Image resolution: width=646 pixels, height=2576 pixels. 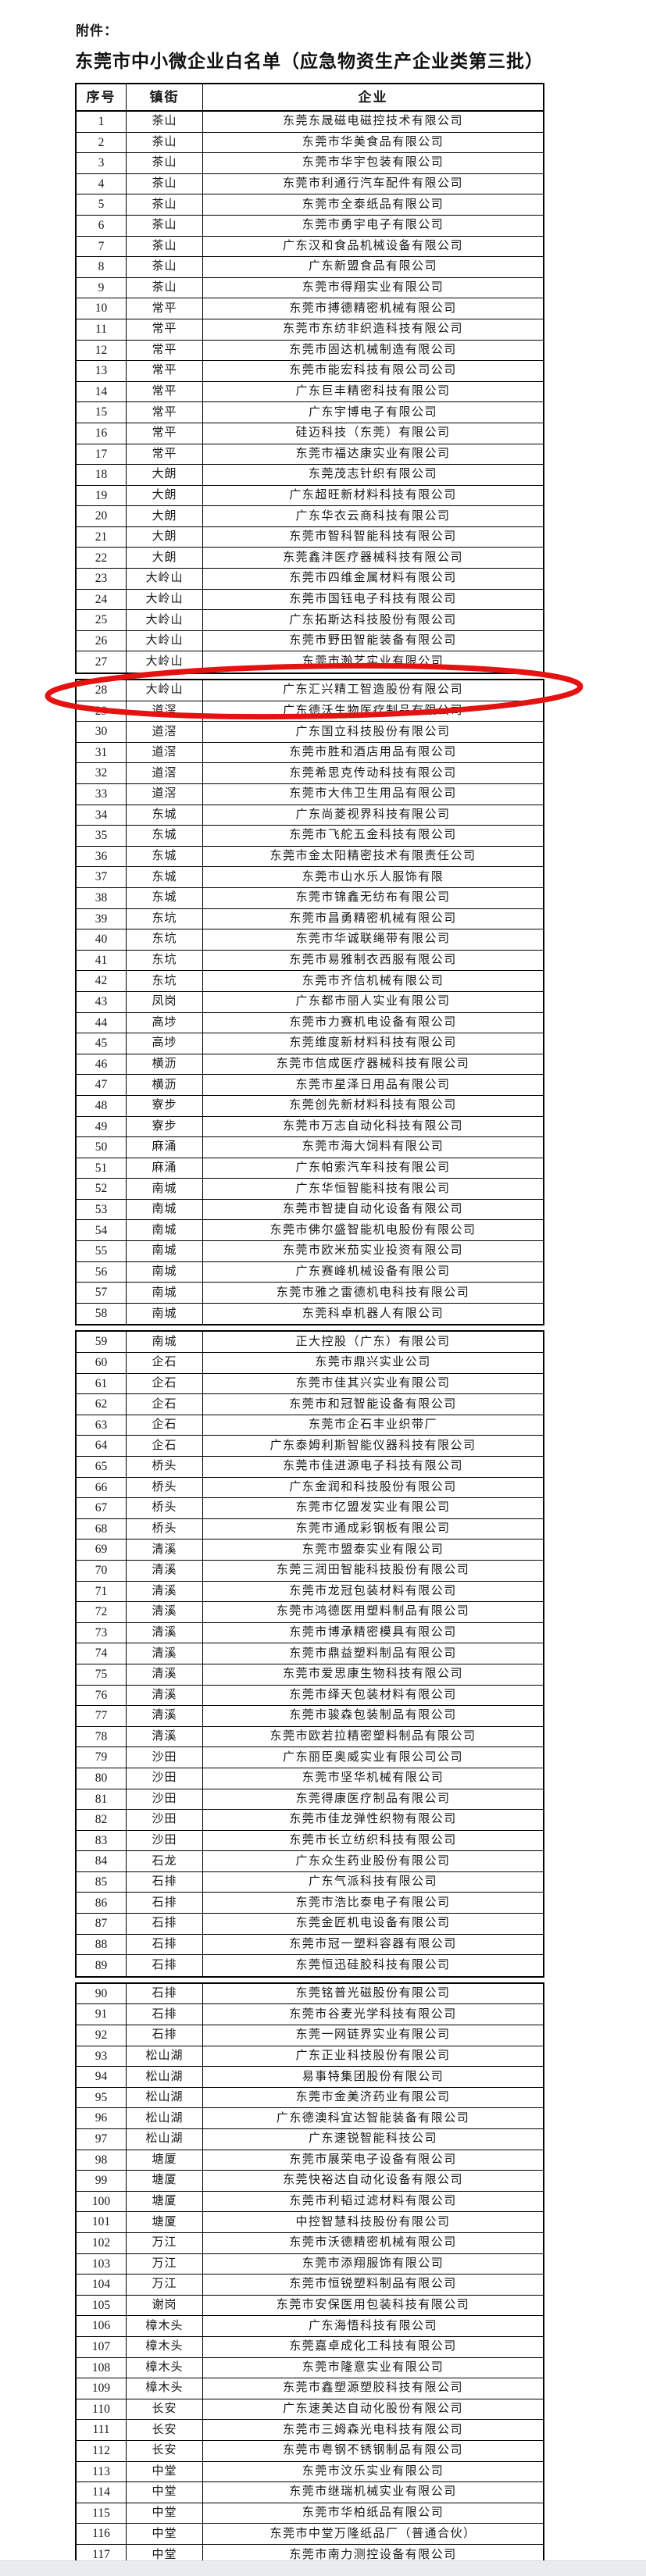 I want to click on row-index-cell: 22, so click(x=102, y=558).